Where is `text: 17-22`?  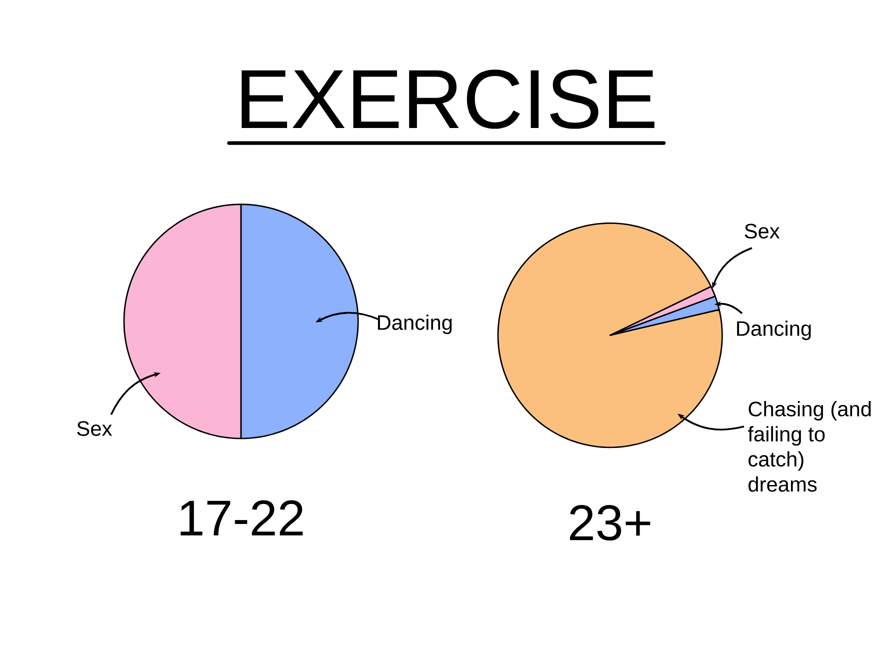 text: 17-22 is located at coordinates (241, 518).